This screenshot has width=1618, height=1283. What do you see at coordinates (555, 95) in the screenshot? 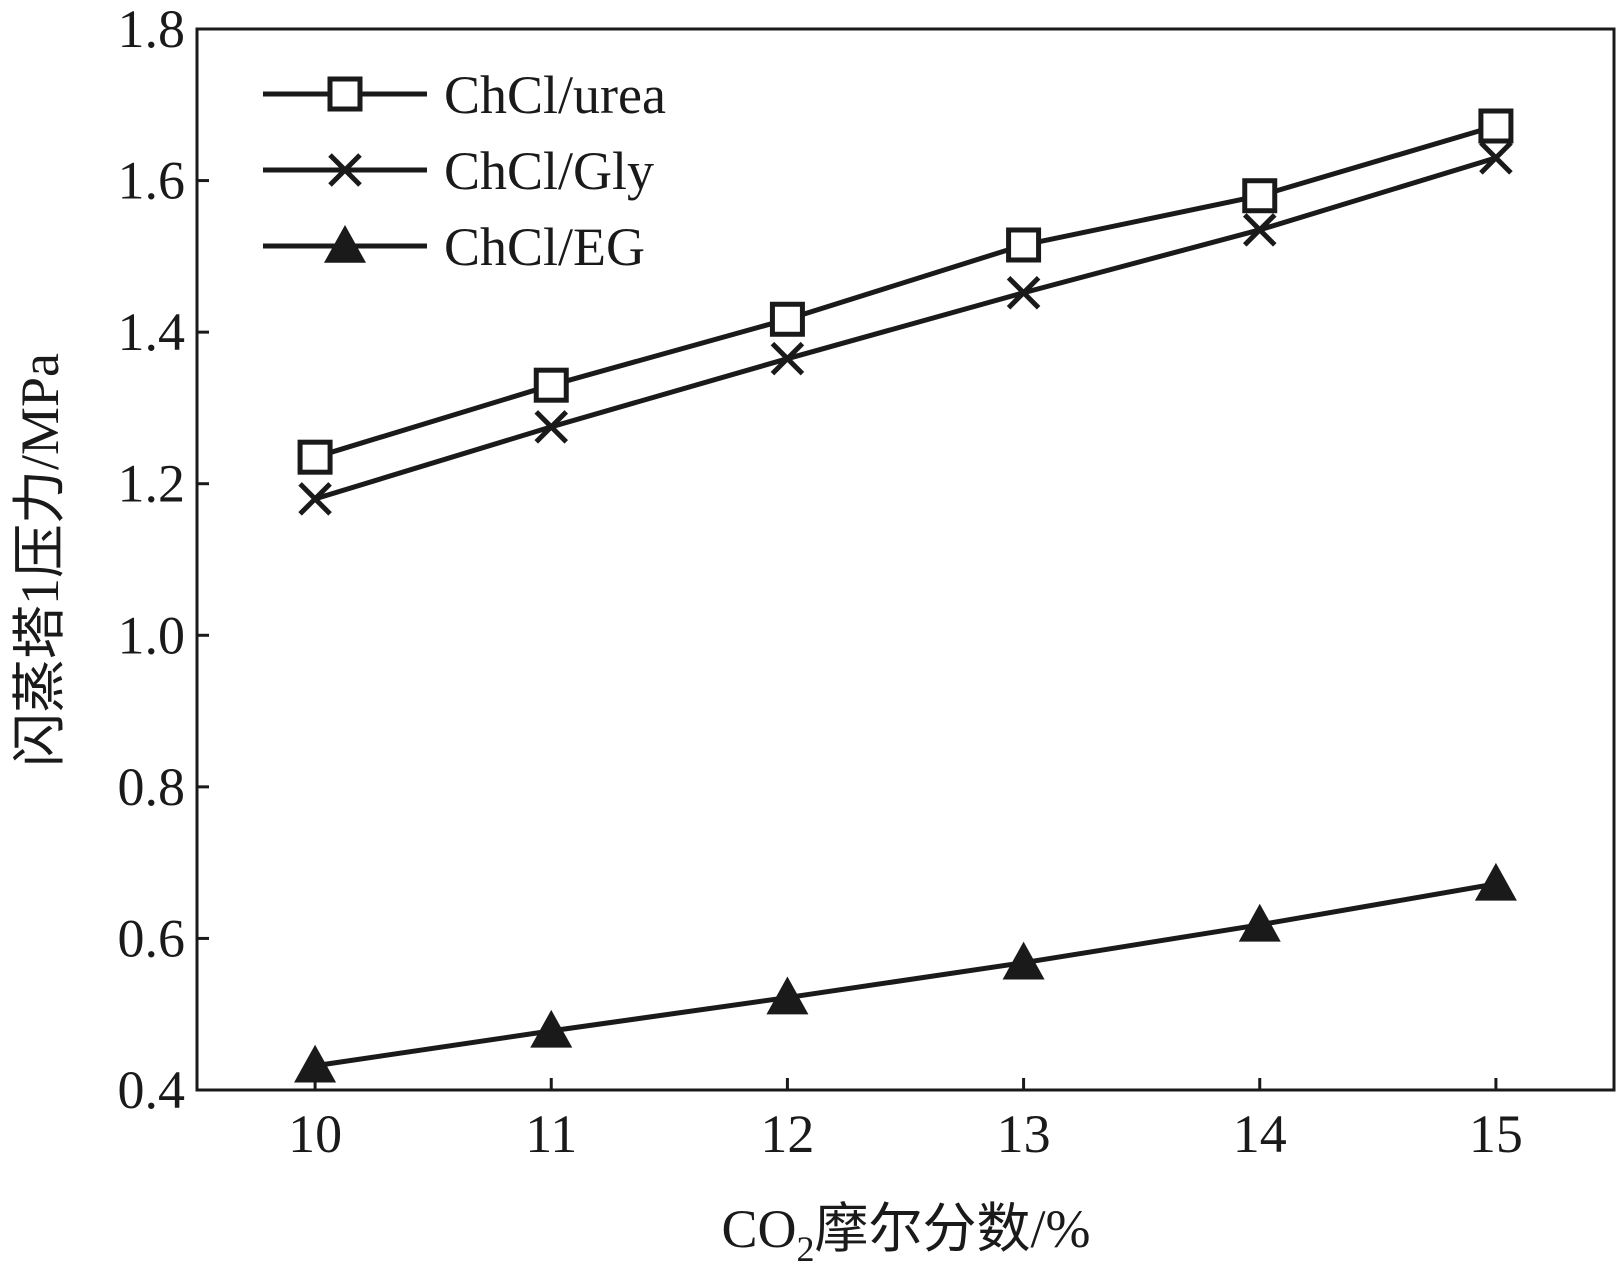
I see `legend-label: ChCl/urea` at bounding box center [555, 95].